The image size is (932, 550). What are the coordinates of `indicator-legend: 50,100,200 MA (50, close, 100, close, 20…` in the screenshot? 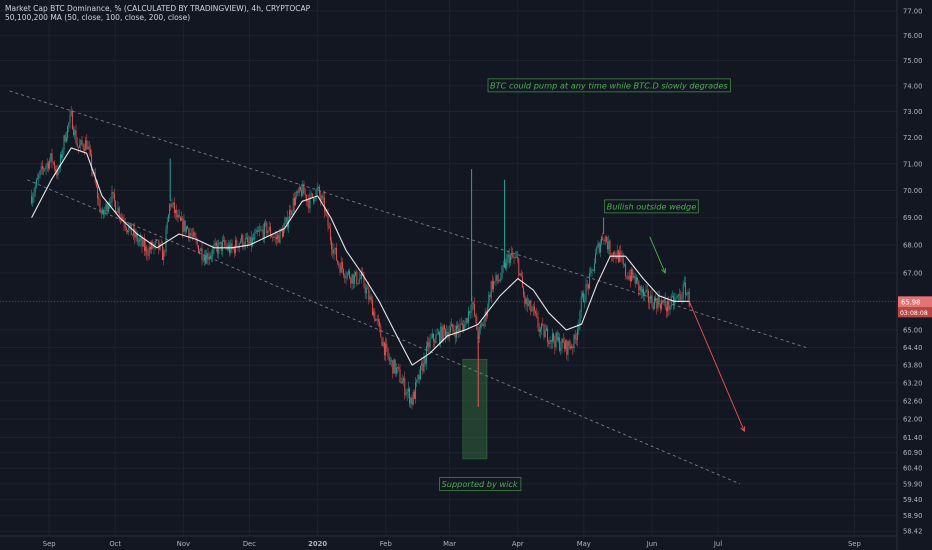 It's located at (98, 17).